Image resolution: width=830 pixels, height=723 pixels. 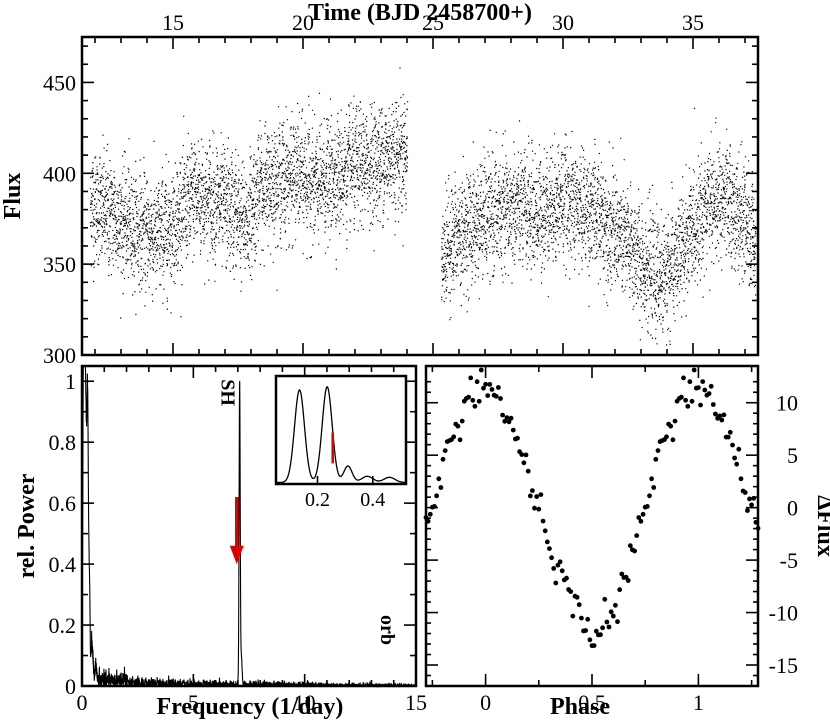 I want to click on power-spectrum-ylabel: rel. Power, so click(x=27, y=525).